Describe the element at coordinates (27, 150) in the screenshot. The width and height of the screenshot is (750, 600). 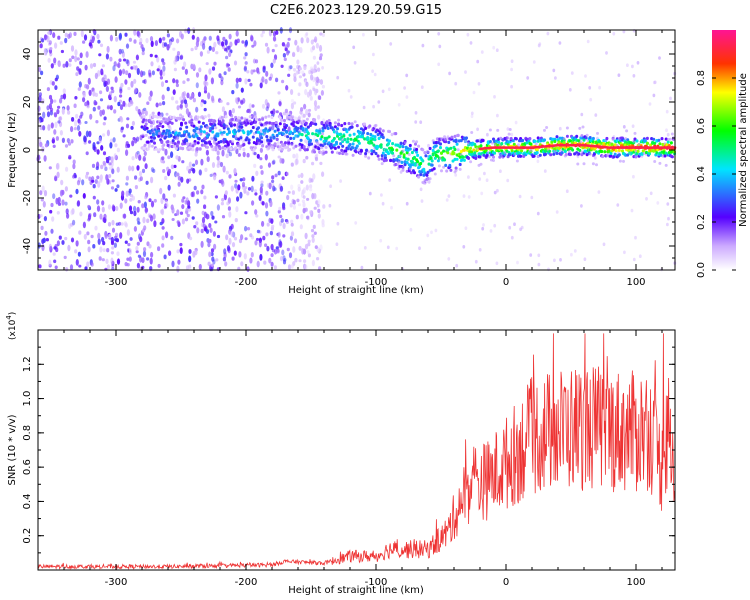
I see `heatmap-y-tick-label: 0` at that location.